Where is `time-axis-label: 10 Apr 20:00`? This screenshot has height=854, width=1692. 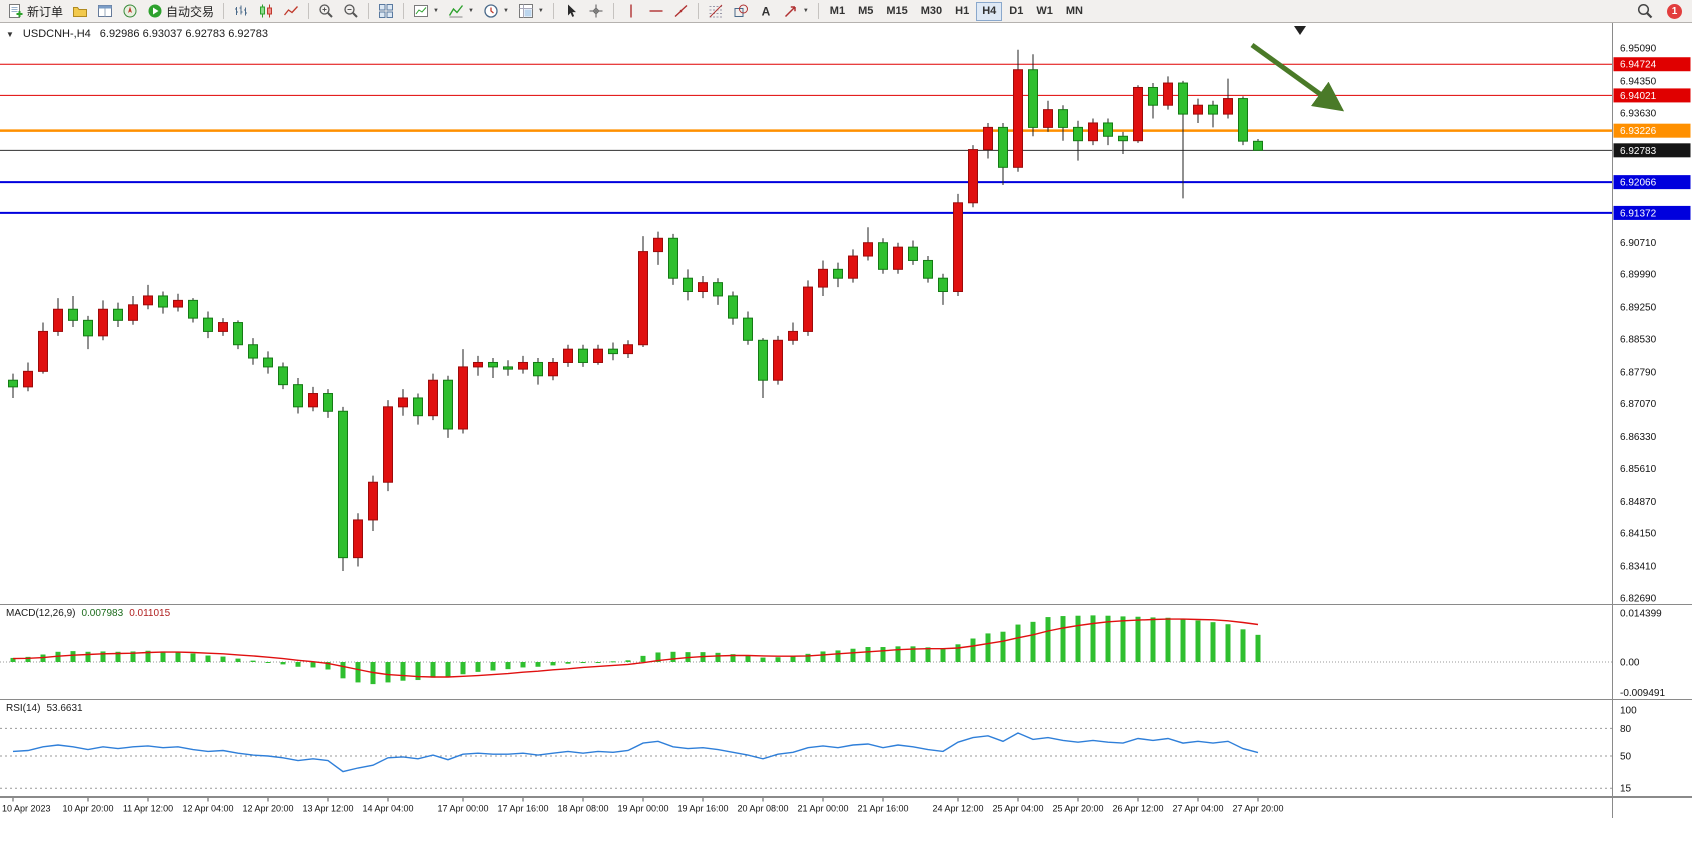
time-axis-label: 10 Apr 20:00 is located at coordinates (87, 809).